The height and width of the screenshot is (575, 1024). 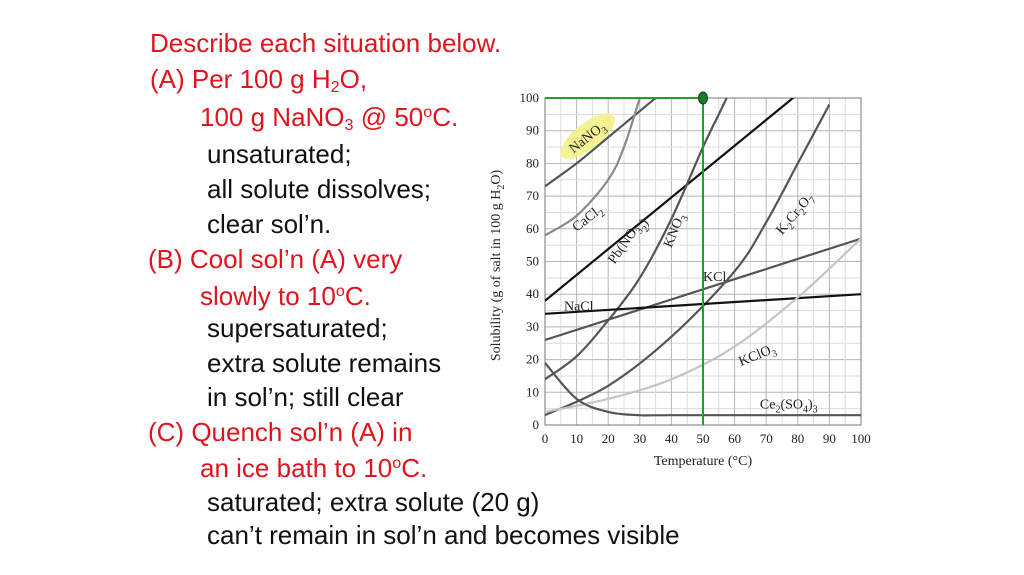 I want to click on x-tick-label: 30, so click(x=639, y=438).